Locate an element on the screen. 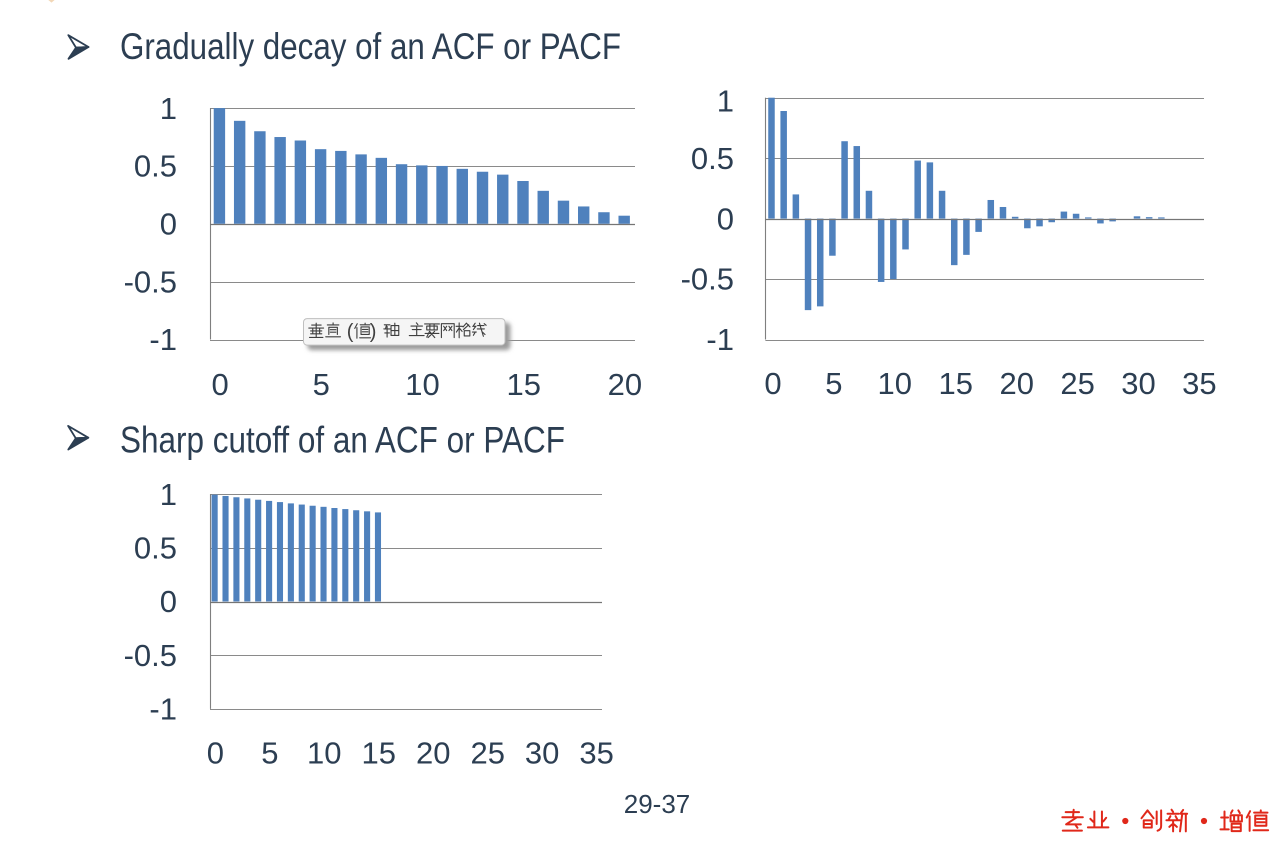 This screenshot has height=845, width=1278. svg-text:Gradually decay of an ACF or P: Gradually decay of an ACF or PACF is located at coordinates (370, 46).